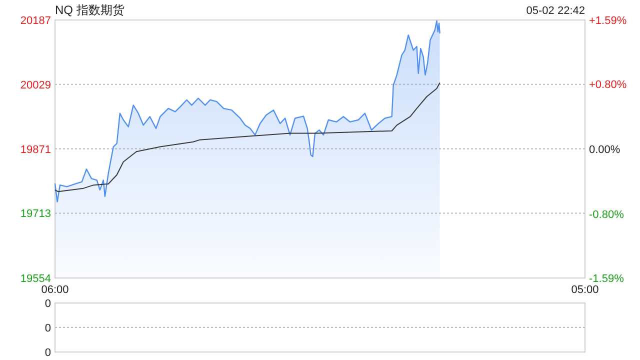 The image size is (640, 360). Describe the element at coordinates (35, 214) in the screenshot. I see `y-tick-label: 19713` at that location.